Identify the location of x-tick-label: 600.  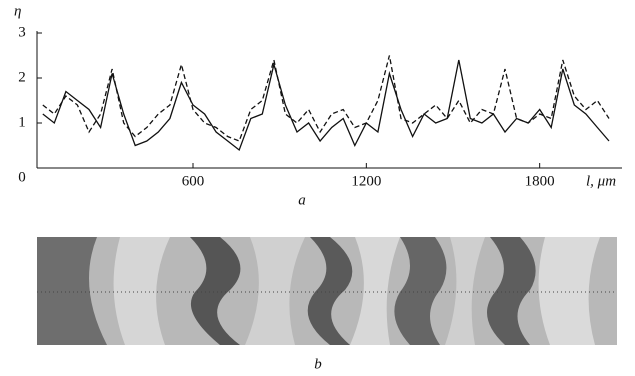
(193, 181).